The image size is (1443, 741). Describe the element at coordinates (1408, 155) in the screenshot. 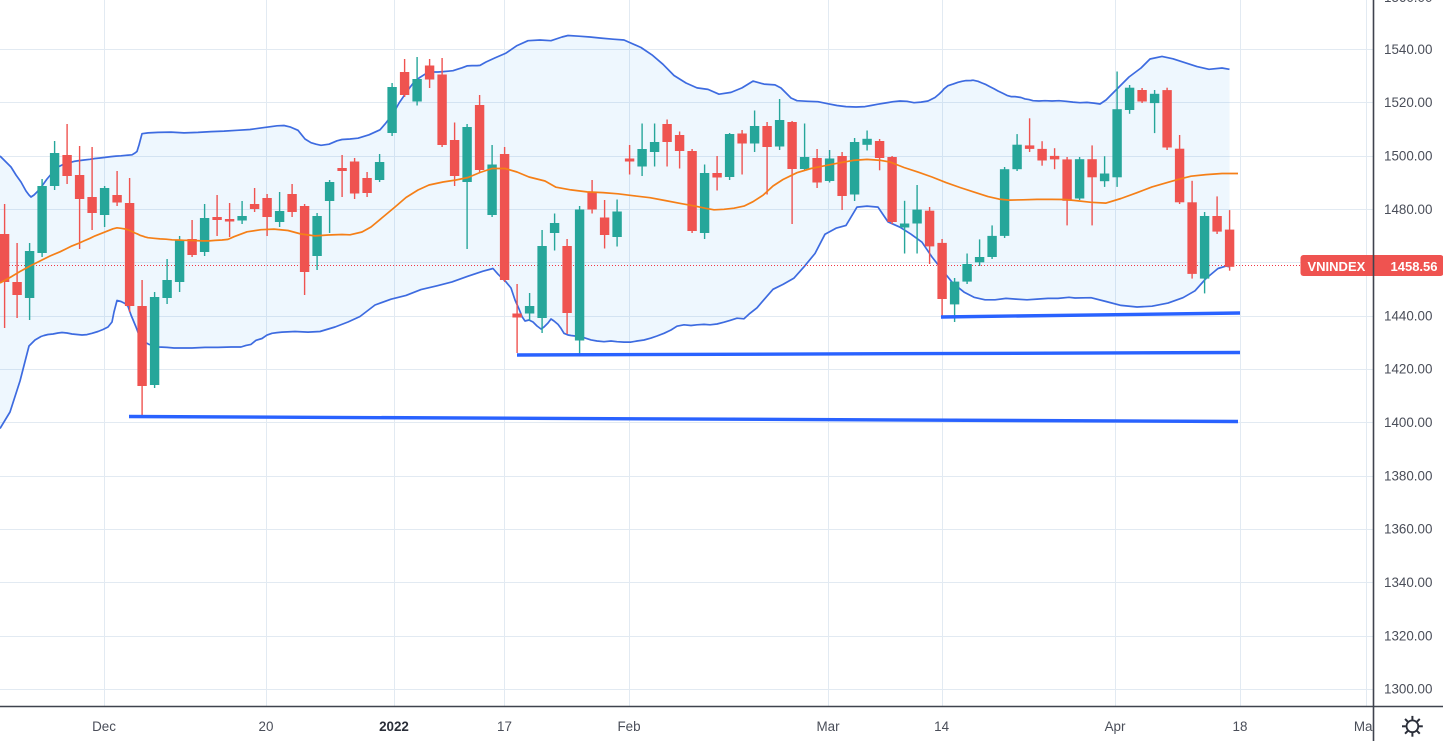

I see `svg-text: 1500.00` at that location.